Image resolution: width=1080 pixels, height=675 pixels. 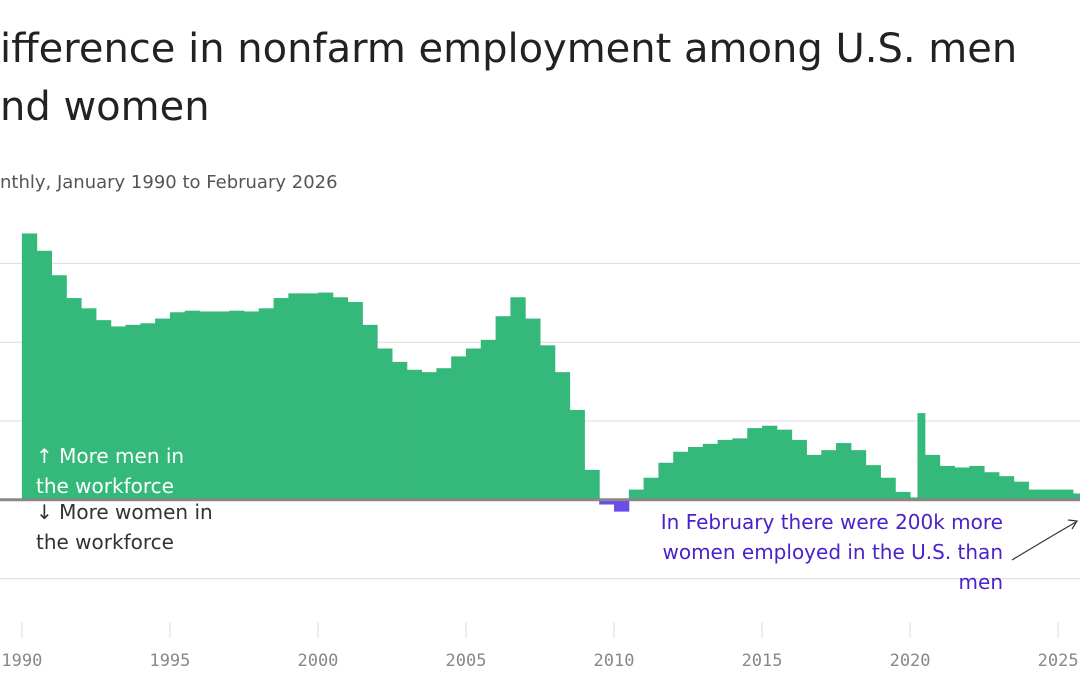 I want to click on x-tick-label: 2010, so click(x=614, y=661).